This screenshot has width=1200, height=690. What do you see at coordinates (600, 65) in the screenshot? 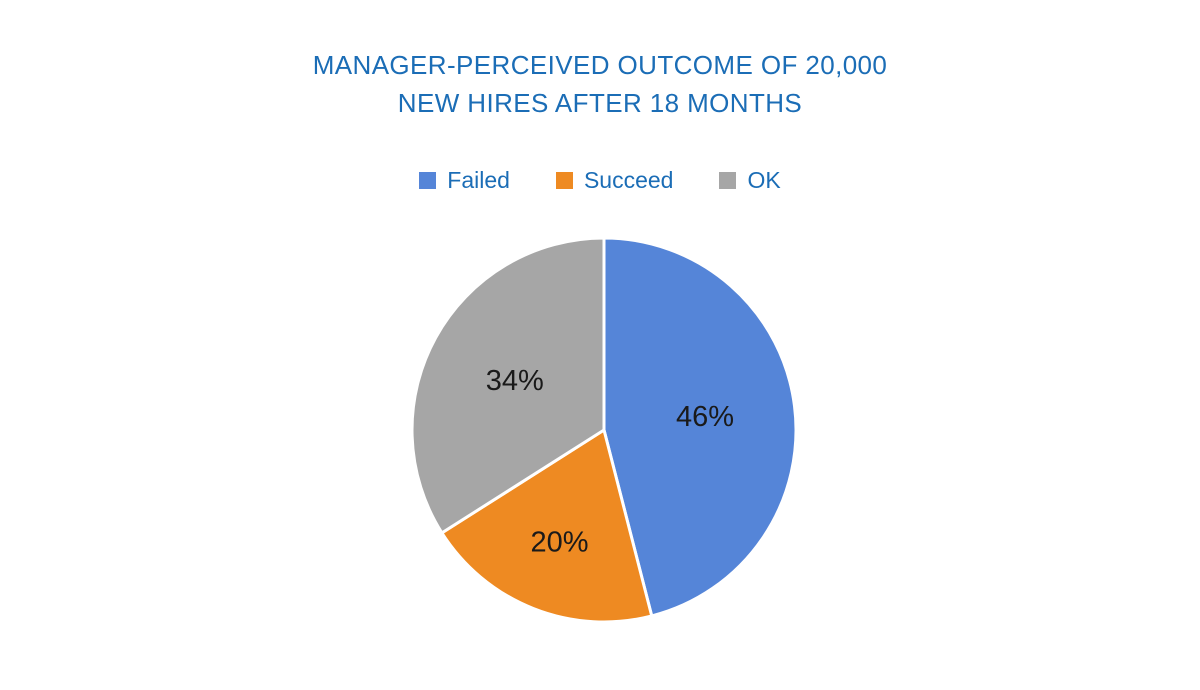
I see `chart-title-line-1: MANAGER-PERCEIVED OUTCOME OF 20,000` at bounding box center [600, 65].